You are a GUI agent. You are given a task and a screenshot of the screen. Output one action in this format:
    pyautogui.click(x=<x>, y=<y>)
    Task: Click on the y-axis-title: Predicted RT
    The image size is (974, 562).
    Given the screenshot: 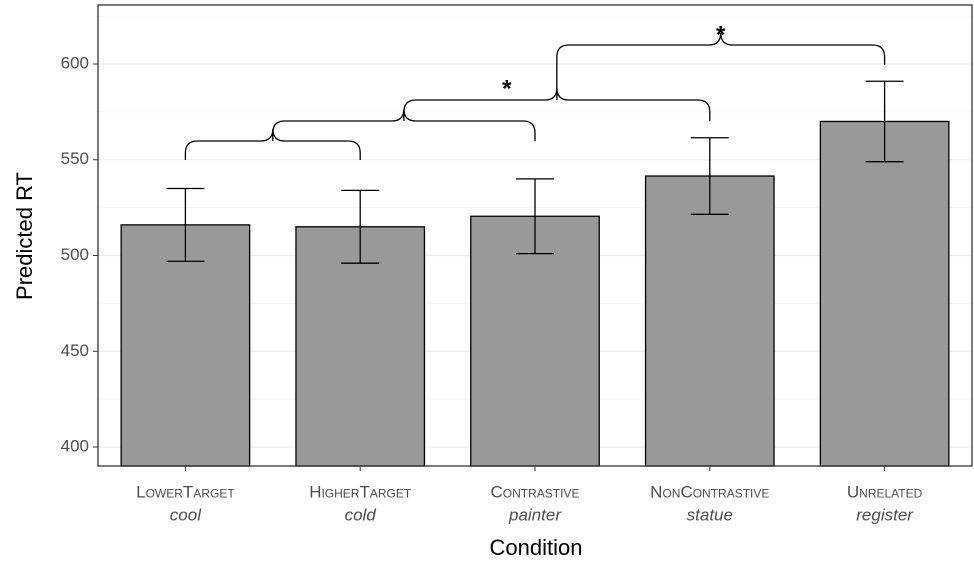 What is the action you would take?
    pyautogui.click(x=24, y=236)
    